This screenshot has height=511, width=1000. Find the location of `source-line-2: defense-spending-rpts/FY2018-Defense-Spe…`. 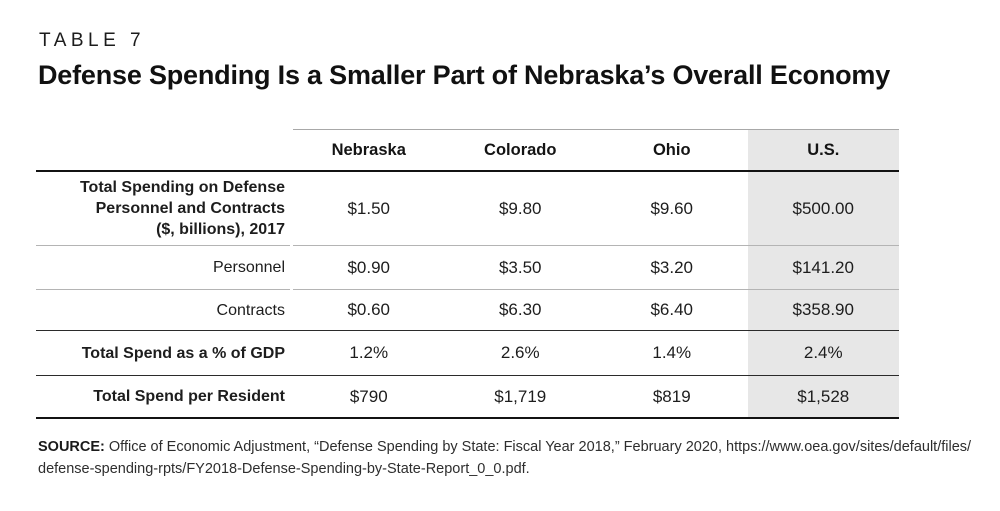

source-line-2: defense-spending-rpts/FY2018-Defense-Spe… is located at coordinates (284, 468).